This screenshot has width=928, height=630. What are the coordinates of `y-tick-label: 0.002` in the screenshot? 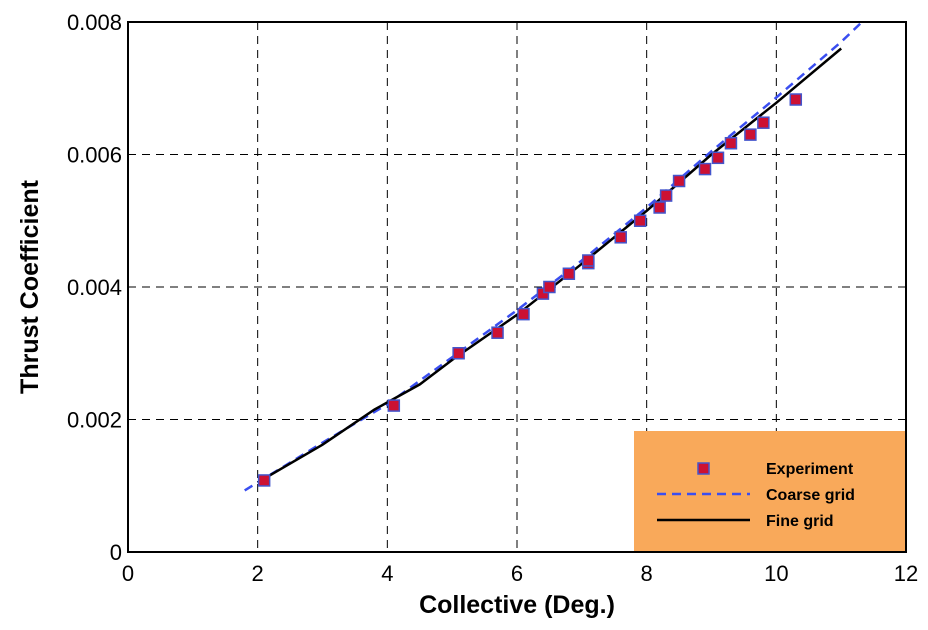 It's located at (94, 420).